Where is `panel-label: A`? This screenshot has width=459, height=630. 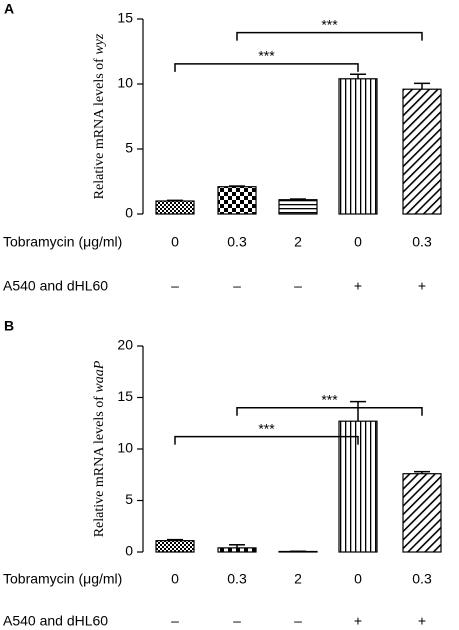
panel-label: A is located at coordinates (9, 9).